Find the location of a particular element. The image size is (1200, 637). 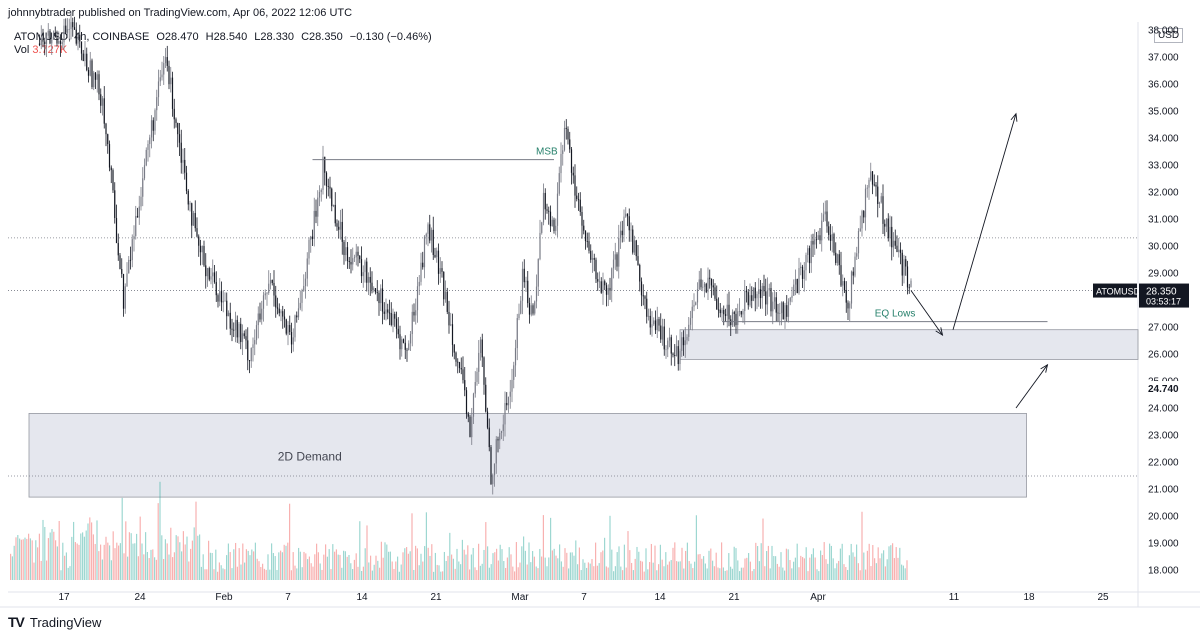

annotation-msb: MSB is located at coordinates (547, 152).